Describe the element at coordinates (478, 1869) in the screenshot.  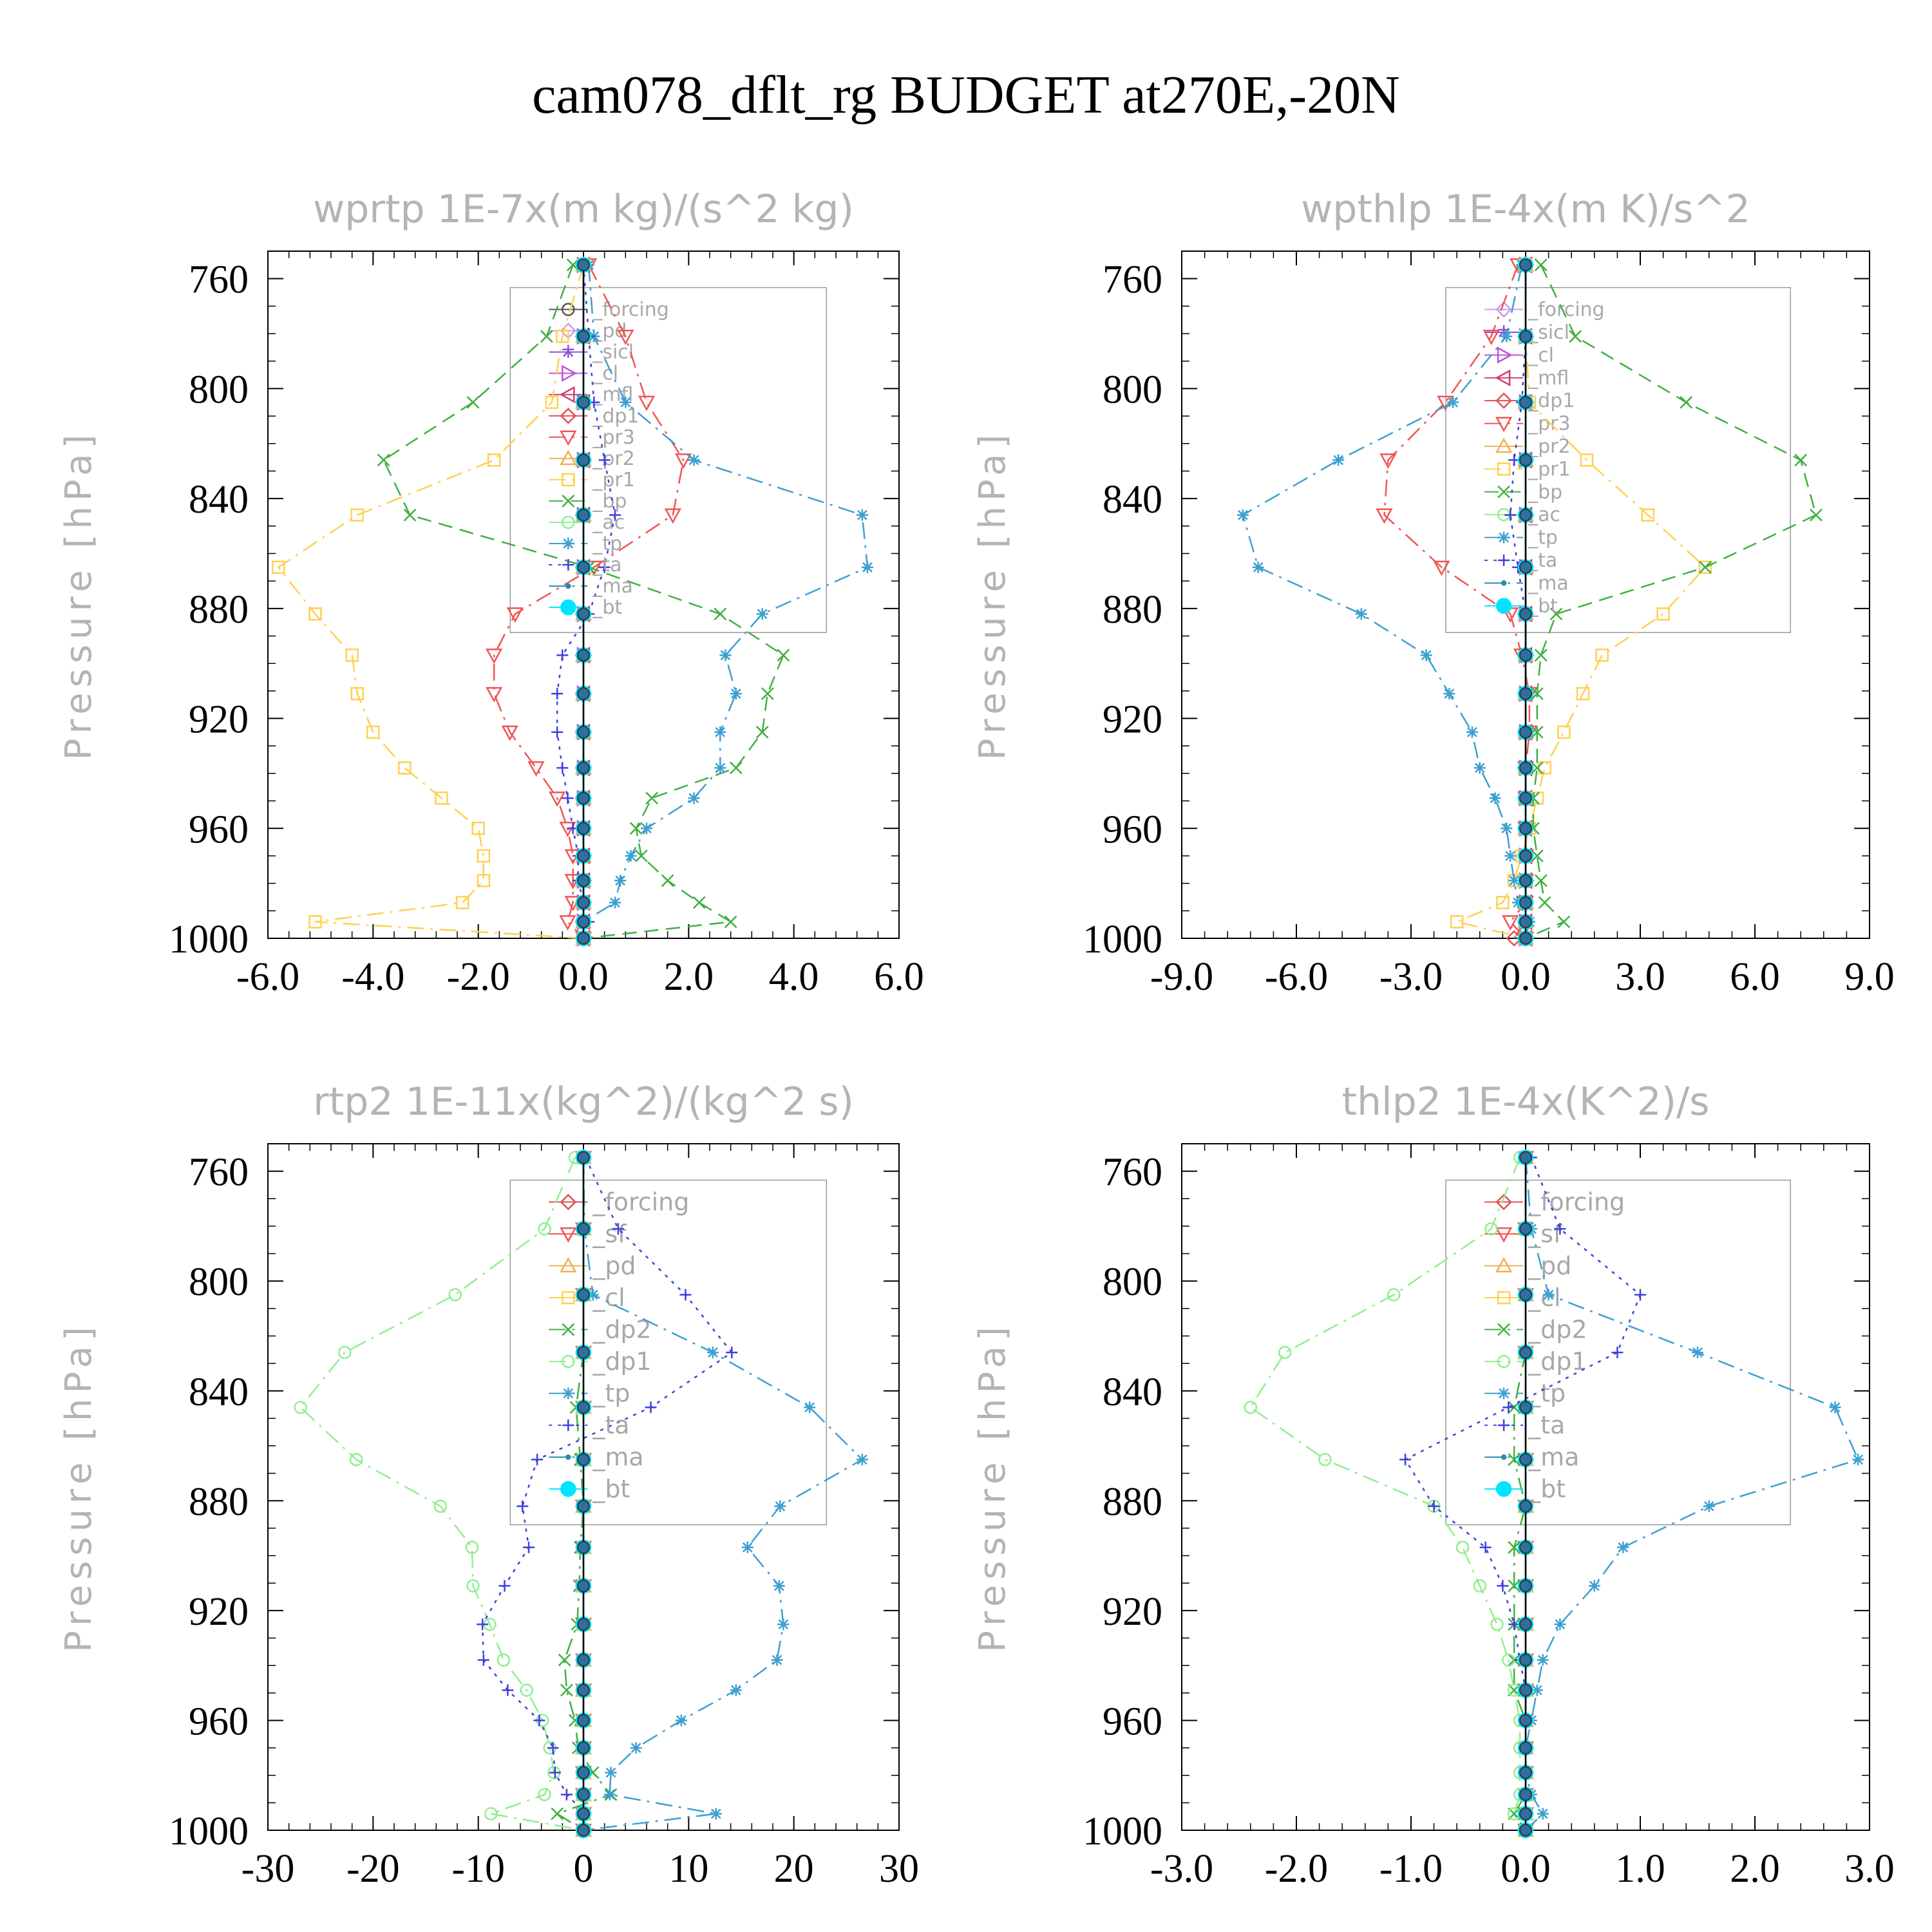
I see `x-tick-label: -10` at that location.